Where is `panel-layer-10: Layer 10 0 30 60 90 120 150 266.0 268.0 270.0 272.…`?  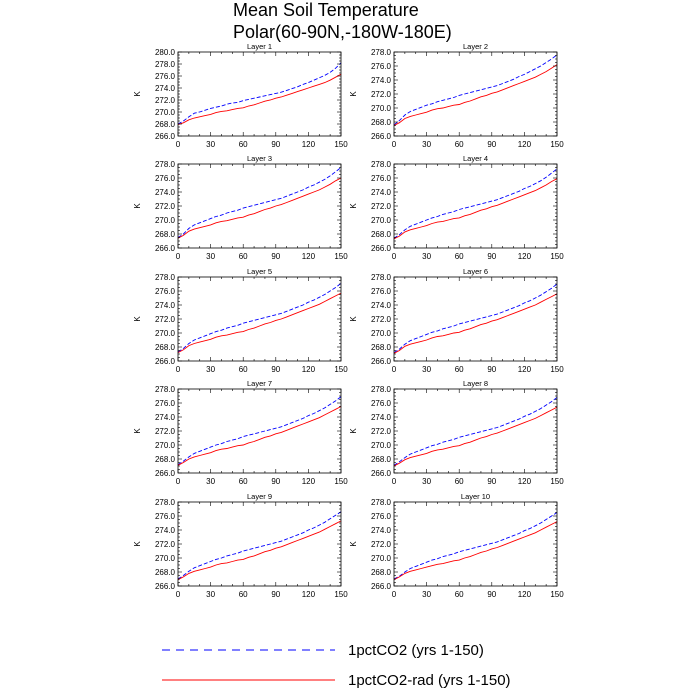
panel-layer-10: Layer 10 0 30 60 90 120 150 266.0 268.0 270.0 272.… is located at coordinates (456, 545).